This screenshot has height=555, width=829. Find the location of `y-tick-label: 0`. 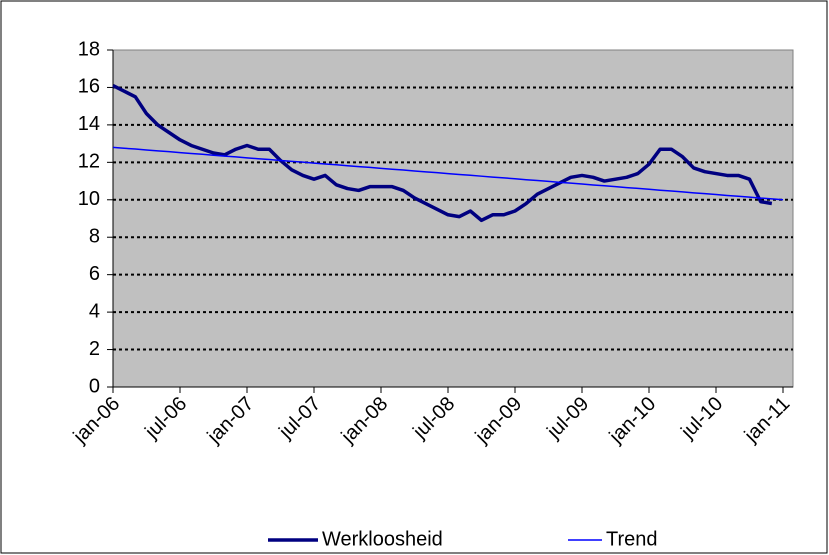

y-tick-label: 0 is located at coordinates (94, 386).